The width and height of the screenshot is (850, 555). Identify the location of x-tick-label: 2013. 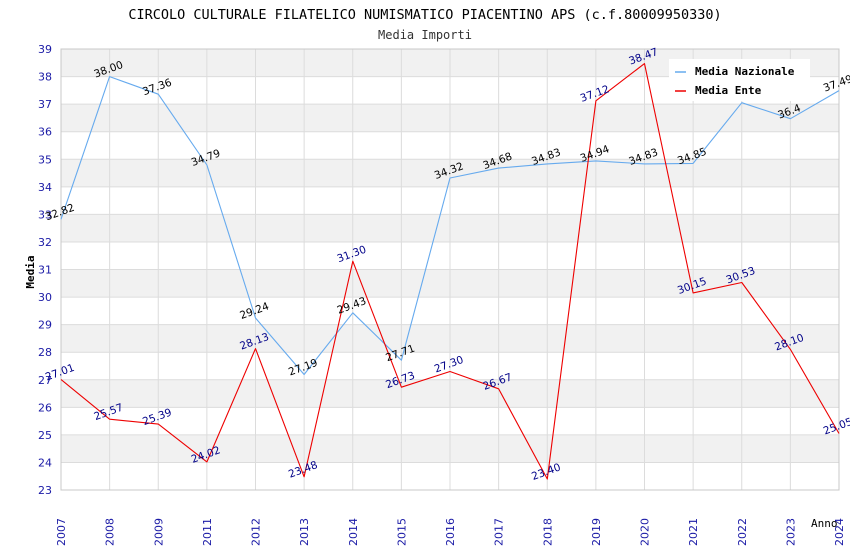
(304, 532).